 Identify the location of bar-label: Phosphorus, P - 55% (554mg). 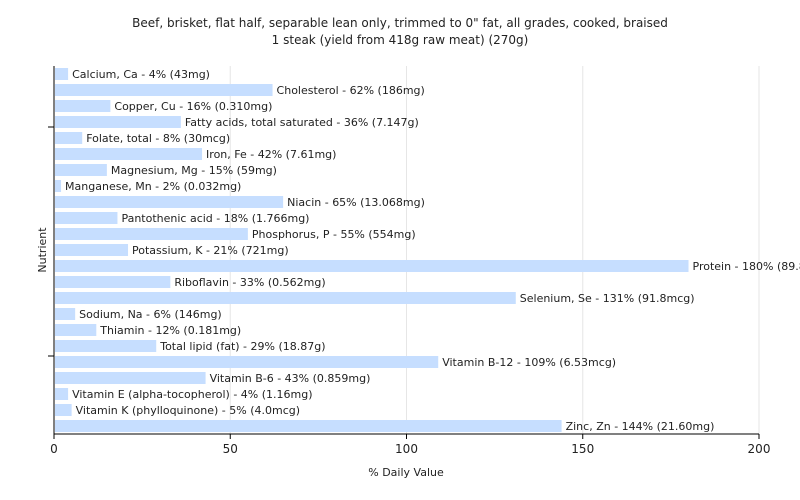
(334, 234).